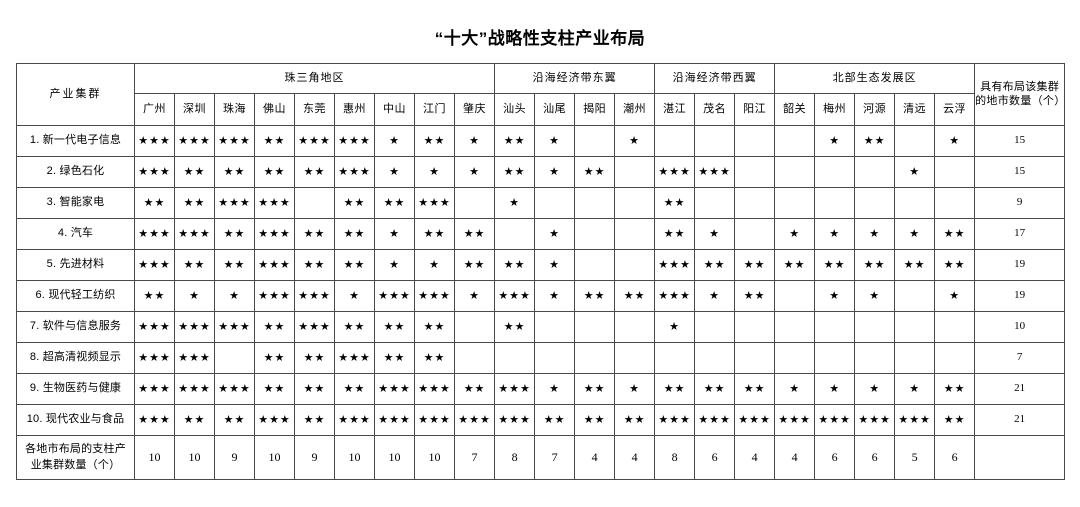 The width and height of the screenshot is (1080, 507). I want to click on cell-city-total-c11: 7, so click(555, 457).